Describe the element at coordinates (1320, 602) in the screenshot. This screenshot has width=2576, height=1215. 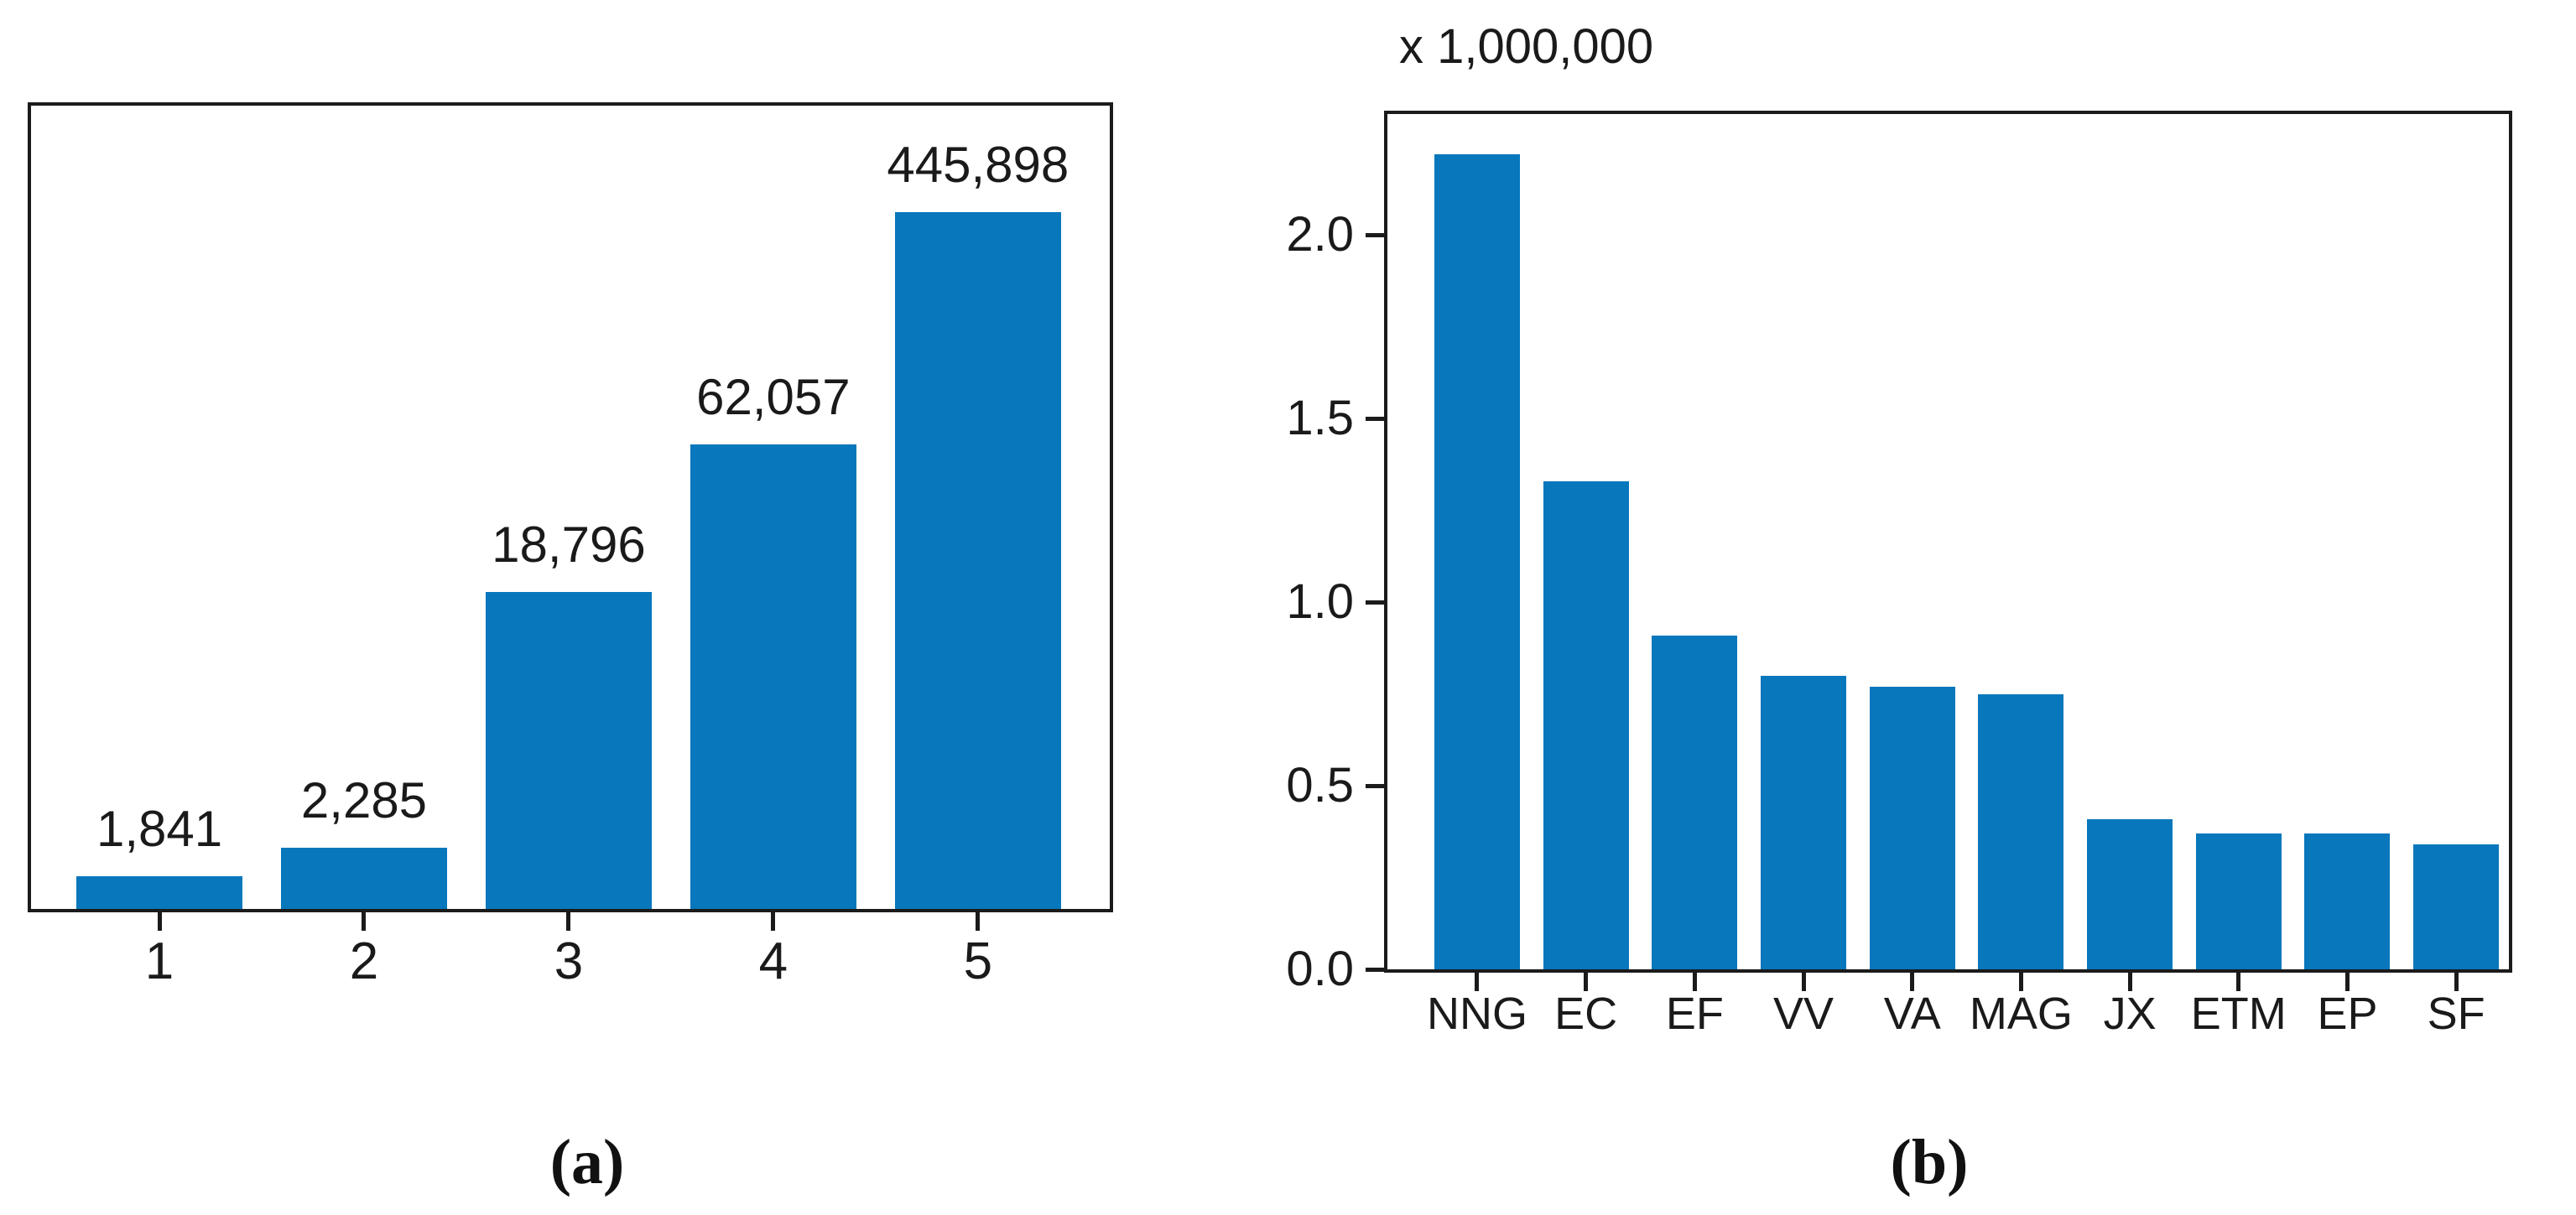
I see `y-tick-label: 1.0` at that location.